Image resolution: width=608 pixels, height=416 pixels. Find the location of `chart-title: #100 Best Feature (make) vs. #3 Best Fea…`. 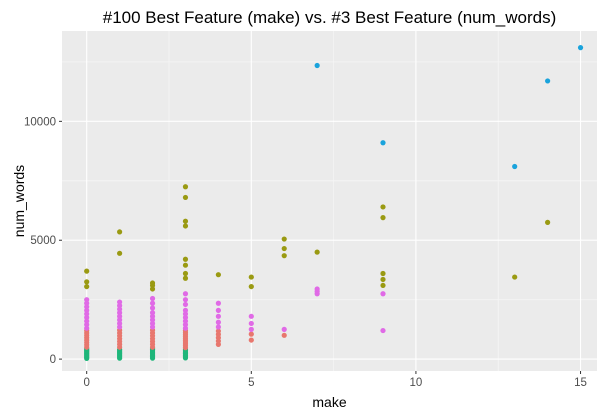

chart-title: #100 Best Feature (make) vs. #3 Best Fea… is located at coordinates (330, 17).